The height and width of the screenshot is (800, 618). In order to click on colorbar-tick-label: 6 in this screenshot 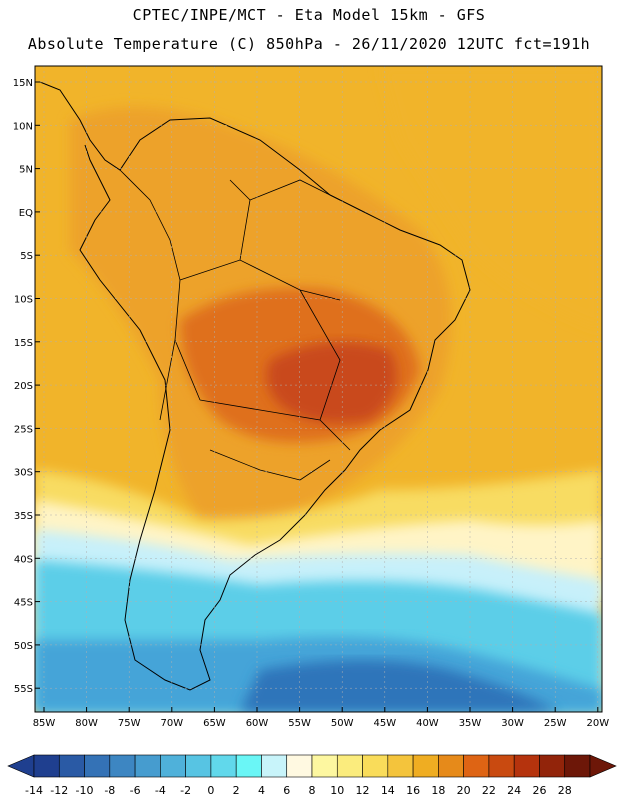, I will do `click(286, 790)`.